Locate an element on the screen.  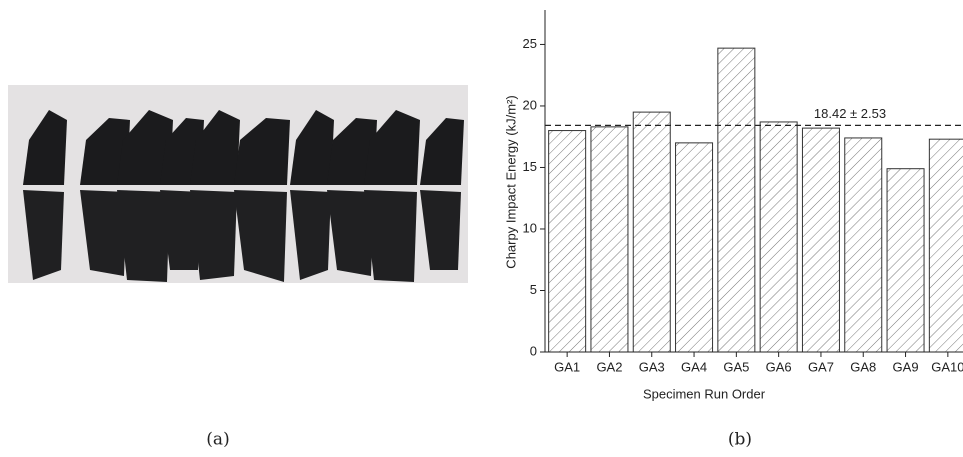
x-tick-label: GA2 is located at coordinates (609, 366).